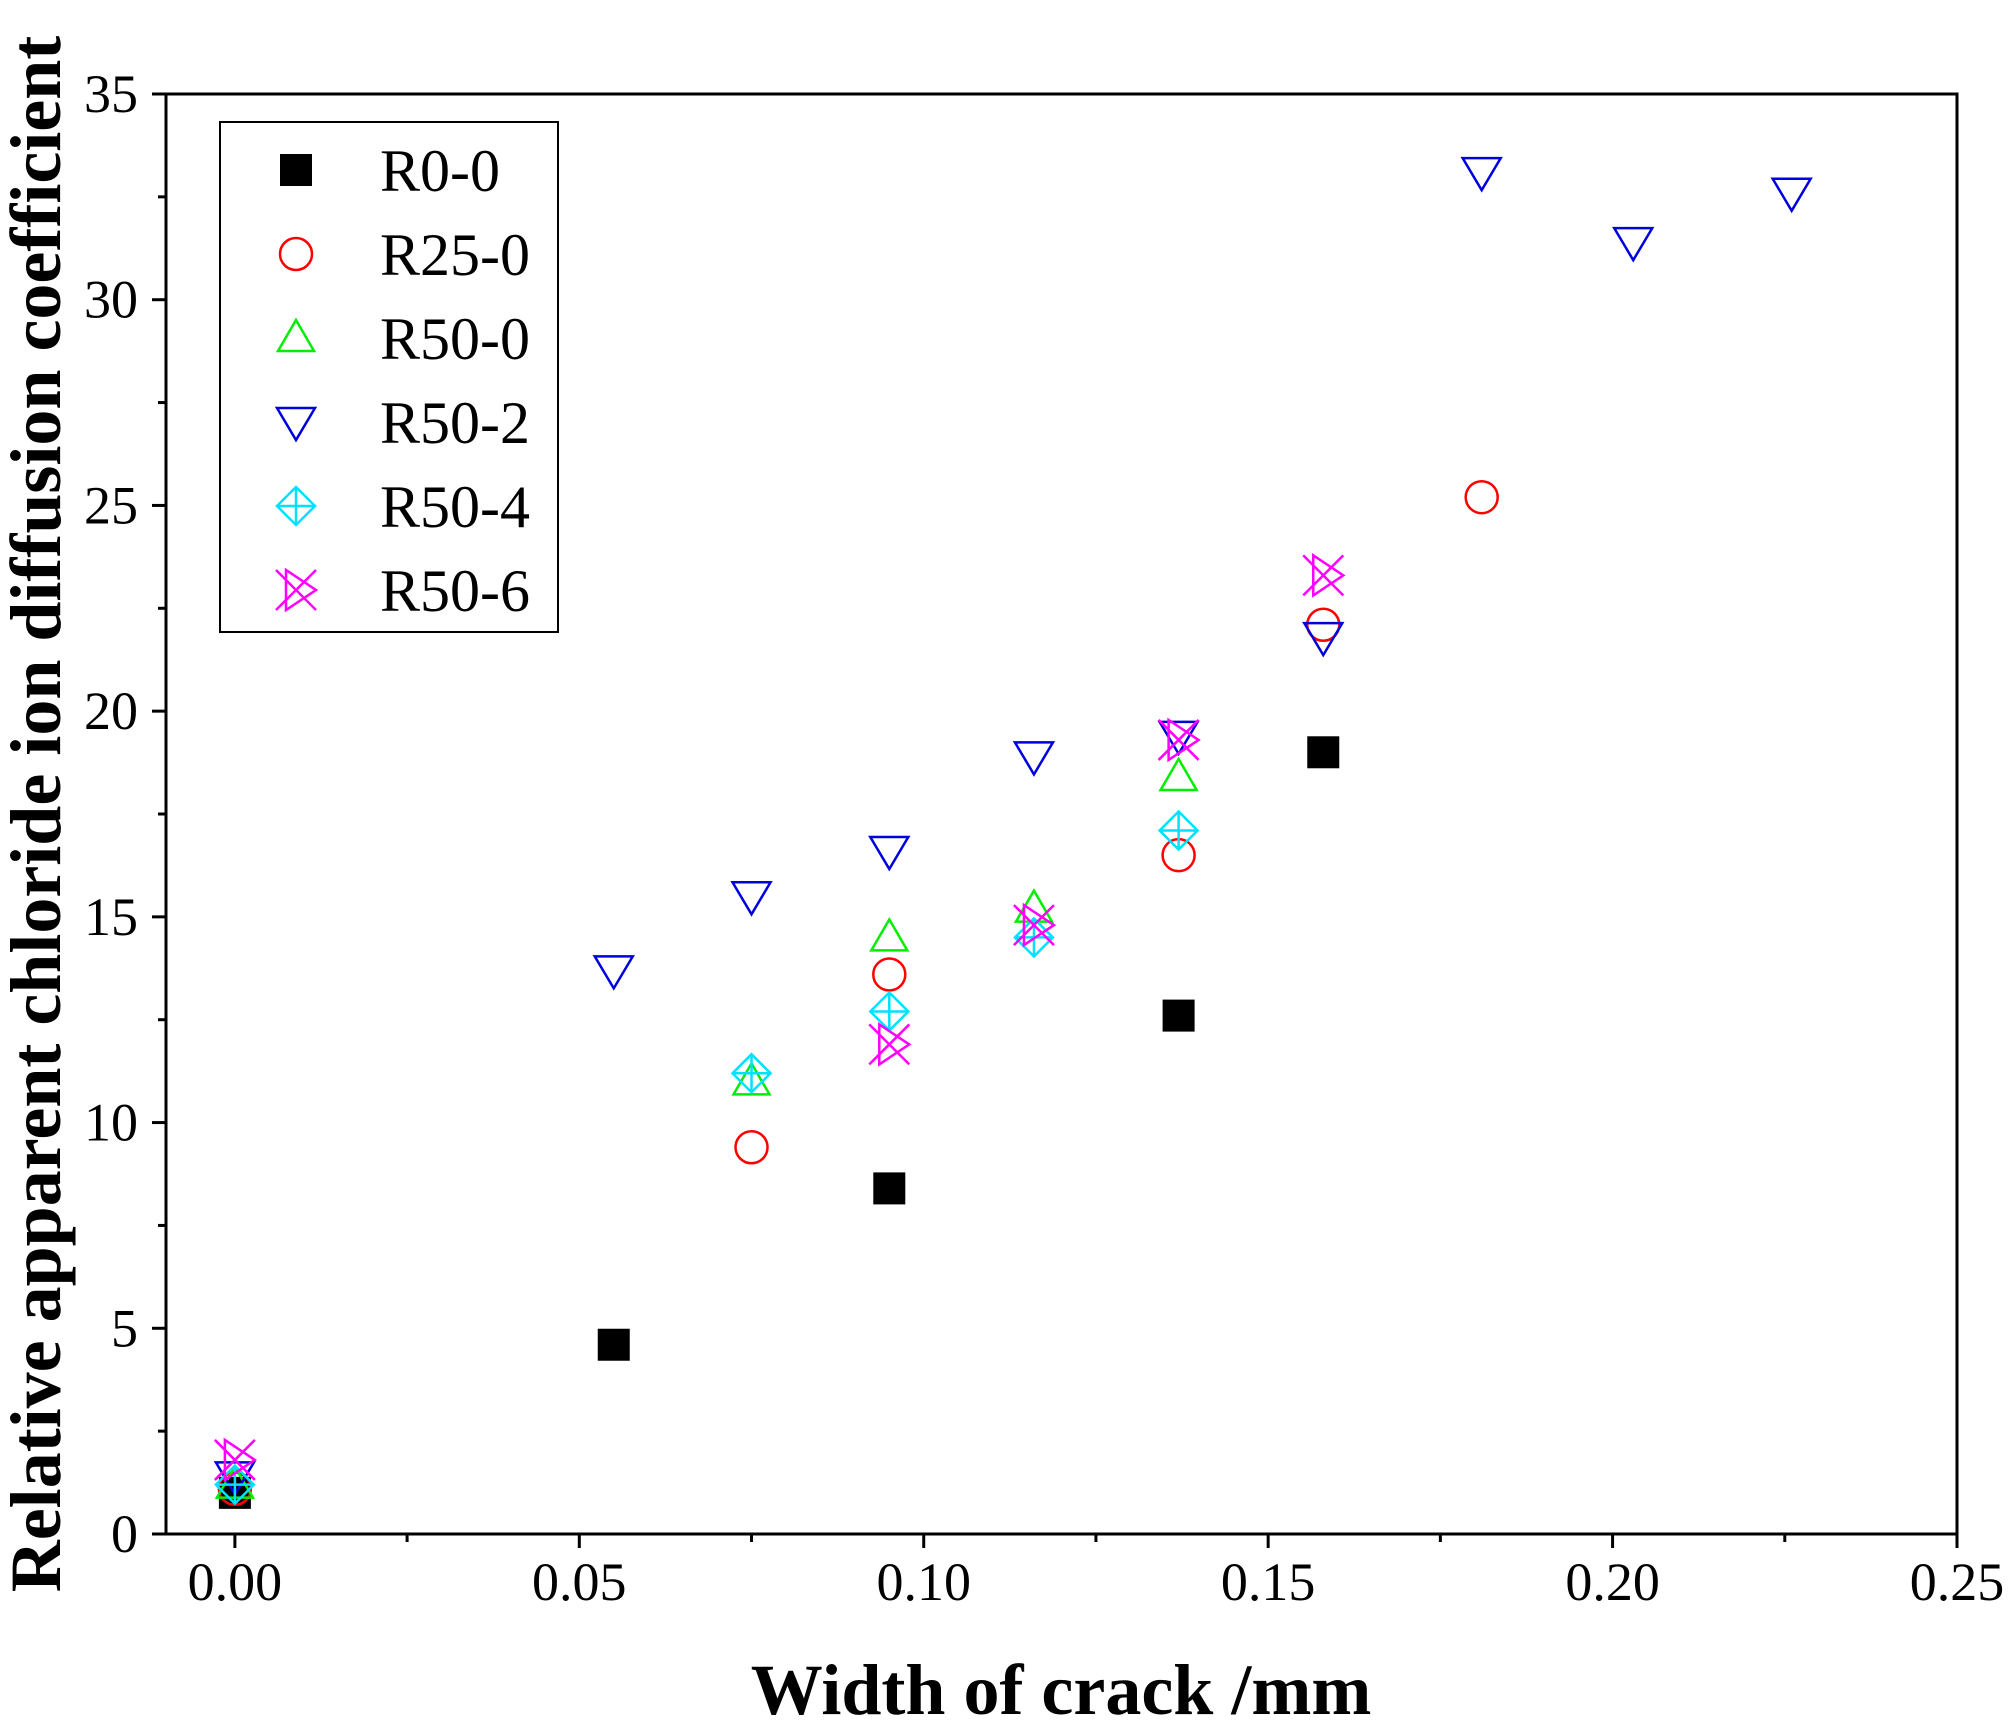  What do you see at coordinates (1268, 1582) in the screenshot?
I see `x-tick-label: 0.15` at bounding box center [1268, 1582].